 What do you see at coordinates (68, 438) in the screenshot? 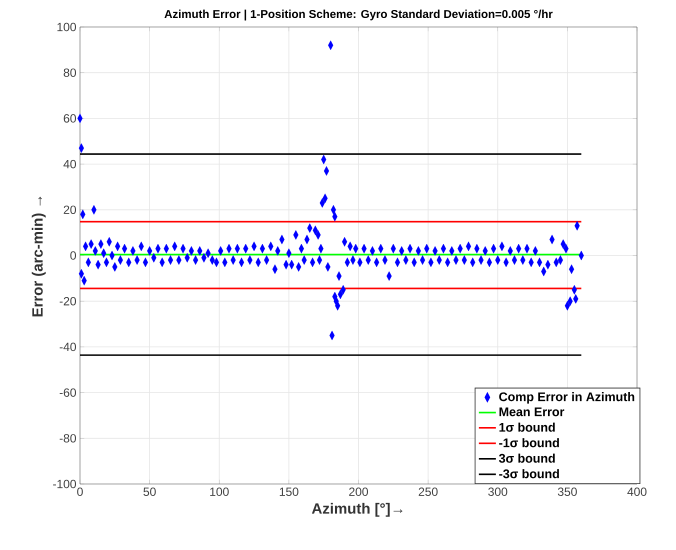
I see `y-tick-label: -80` at bounding box center [68, 438].